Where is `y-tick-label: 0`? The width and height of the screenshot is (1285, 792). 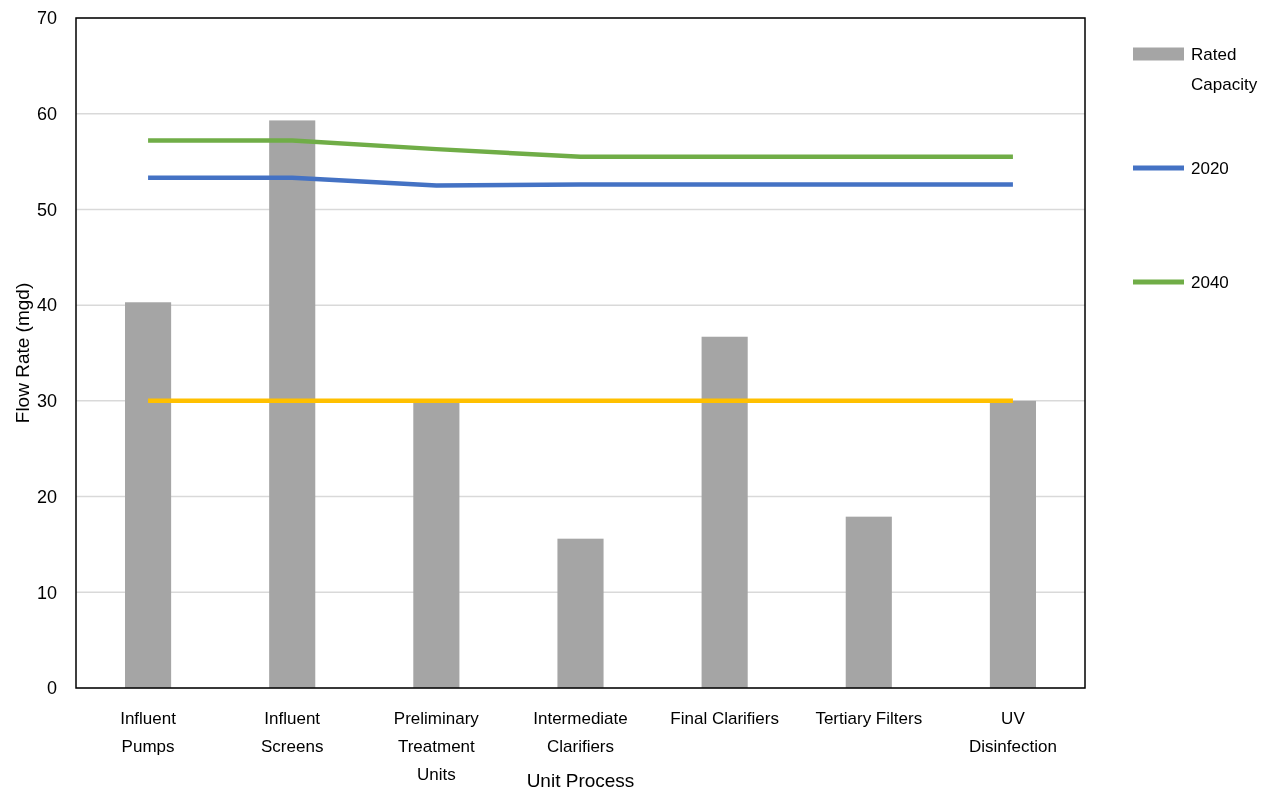
y-tick-label: 0 is located at coordinates (51, 688).